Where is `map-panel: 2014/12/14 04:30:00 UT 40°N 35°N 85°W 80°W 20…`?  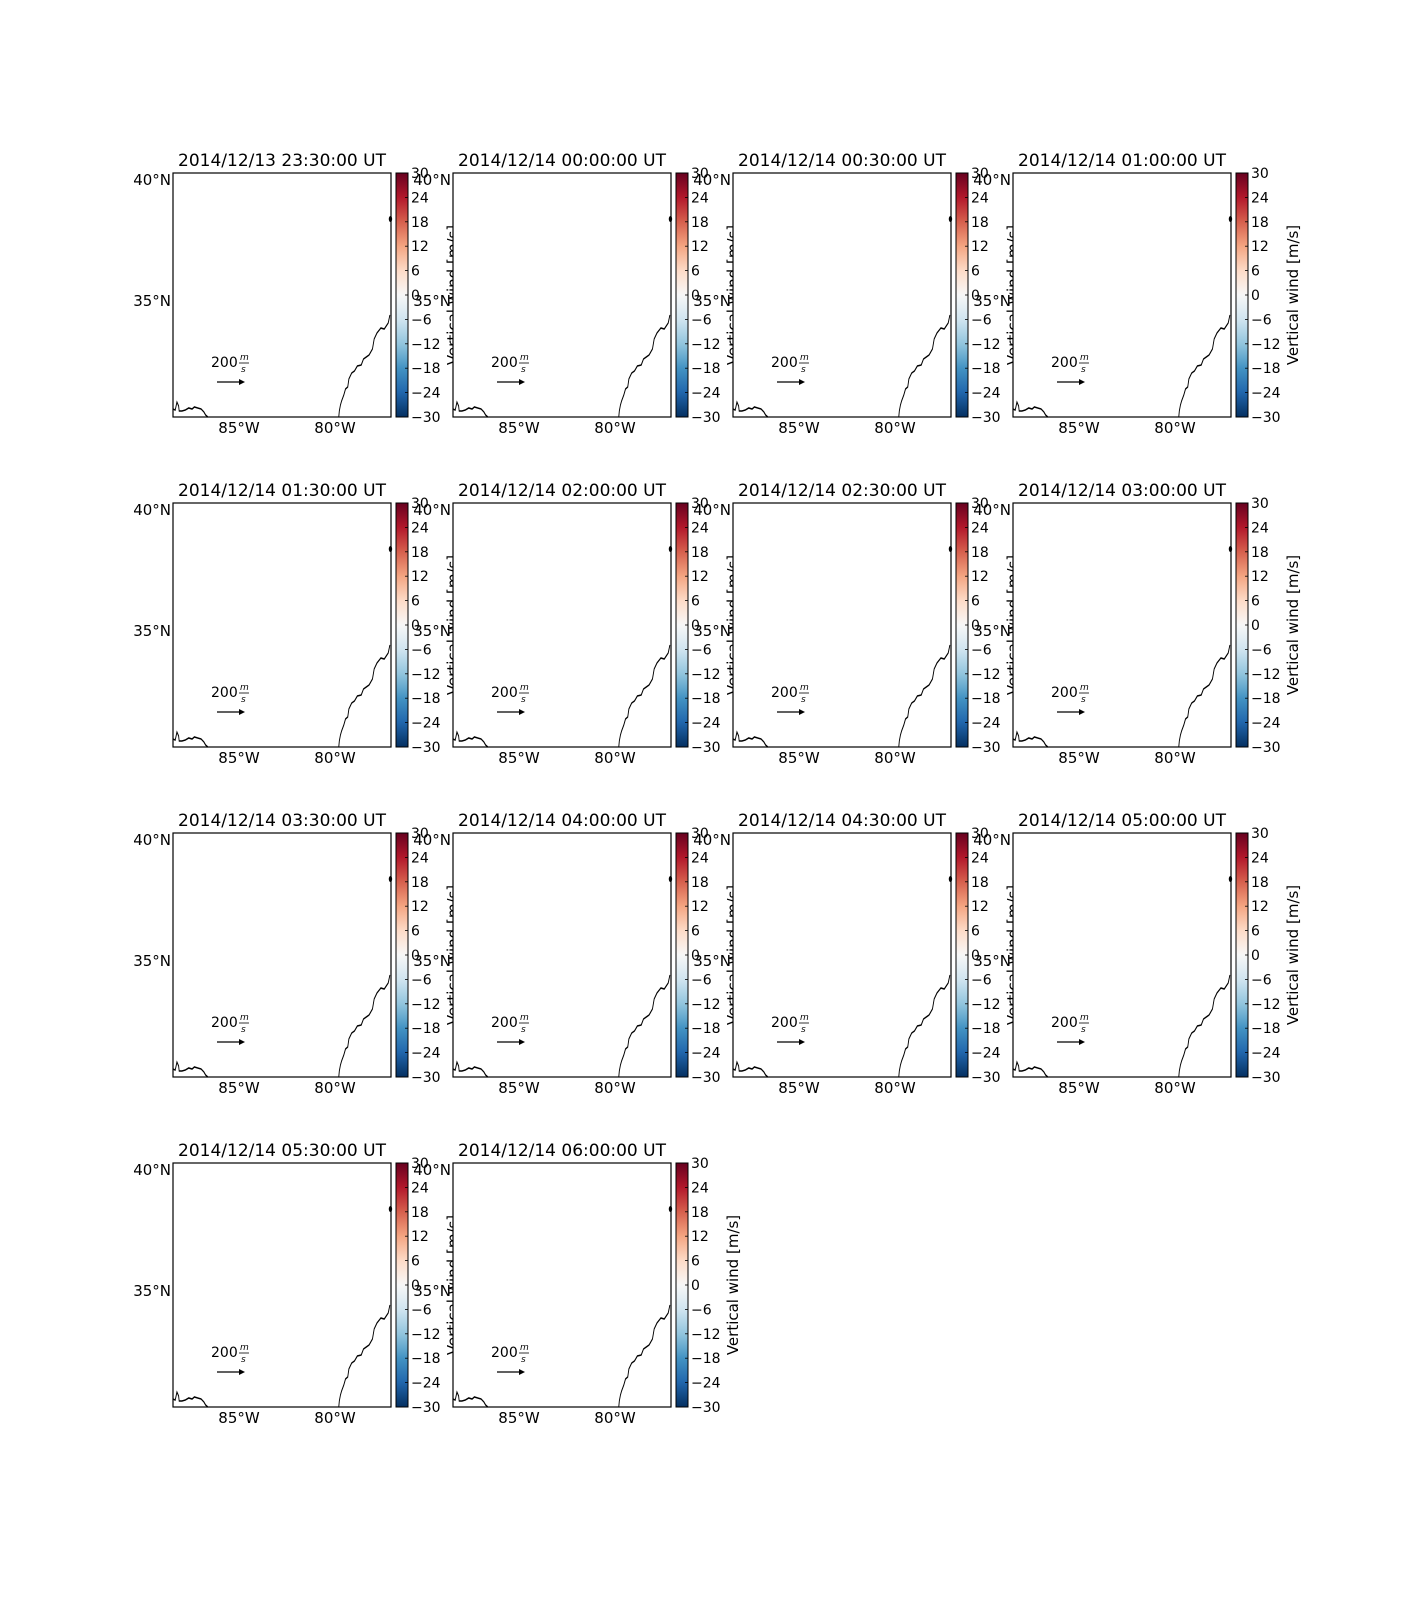
map-panel: 2014/12/14 04:30:00 UT 40°N 35°N 85°W 80°W 20… is located at coordinates (857, 954).